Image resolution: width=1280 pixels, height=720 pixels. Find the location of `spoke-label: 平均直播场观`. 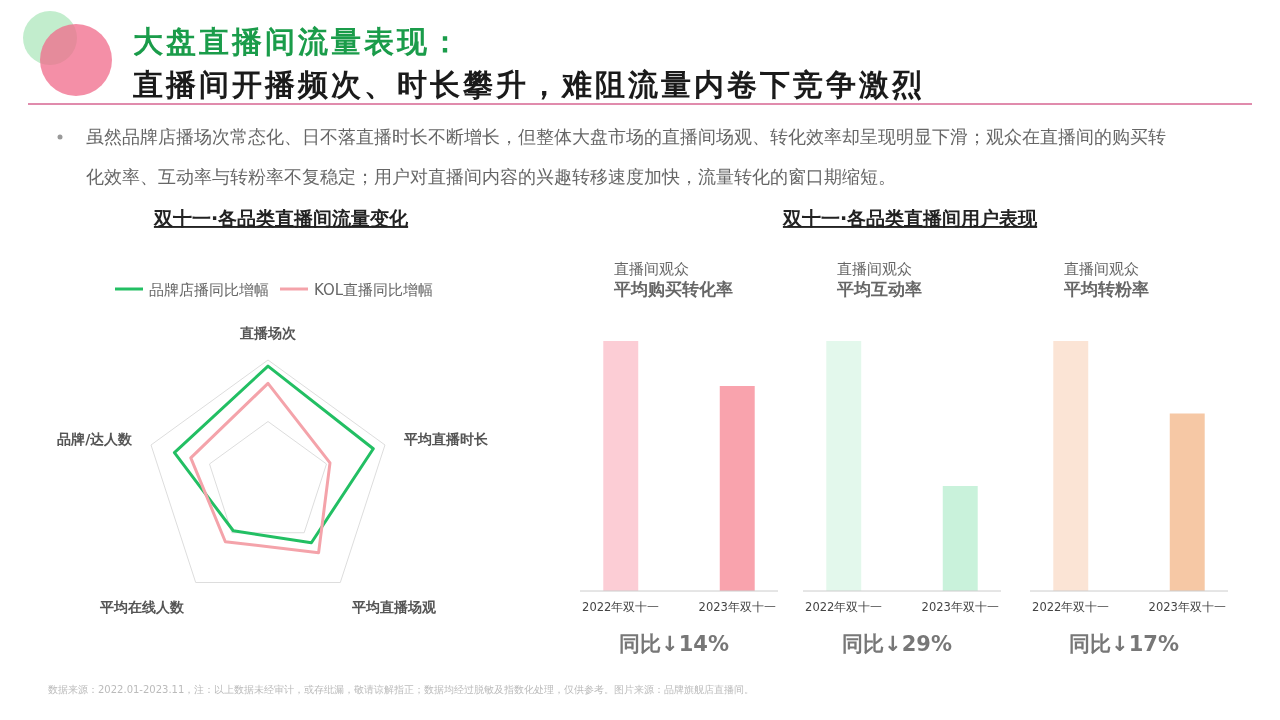

spoke-label: 平均直播场观 is located at coordinates (393, 607).